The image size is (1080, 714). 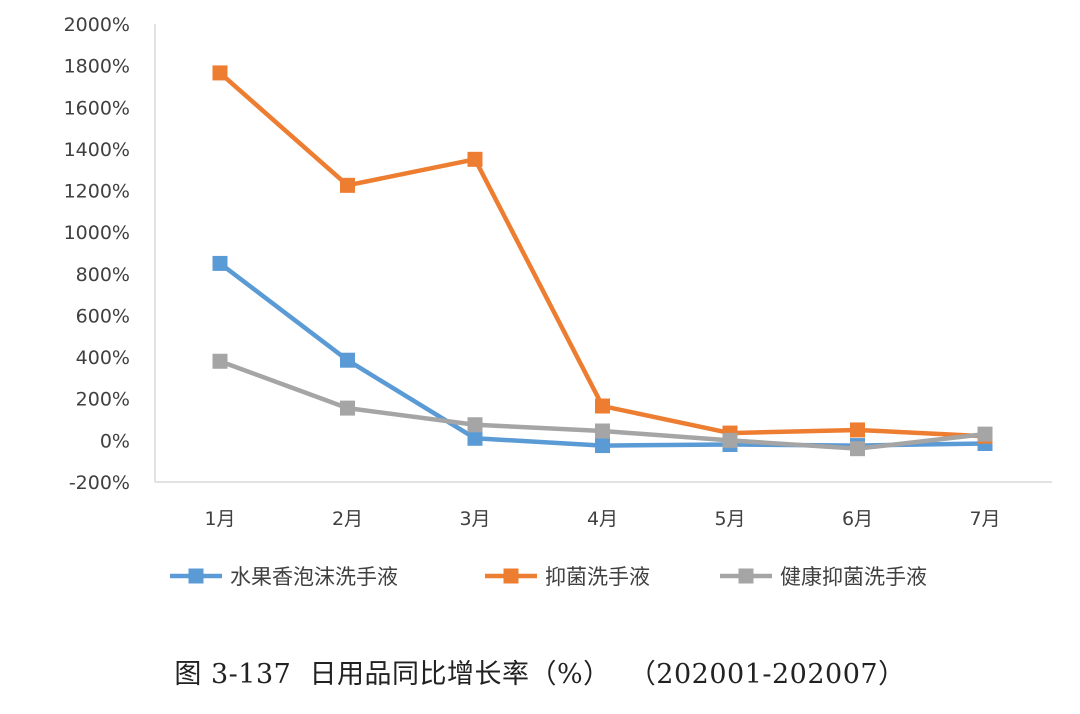 I want to click on y-tick-label: 800%, so click(x=103, y=275).